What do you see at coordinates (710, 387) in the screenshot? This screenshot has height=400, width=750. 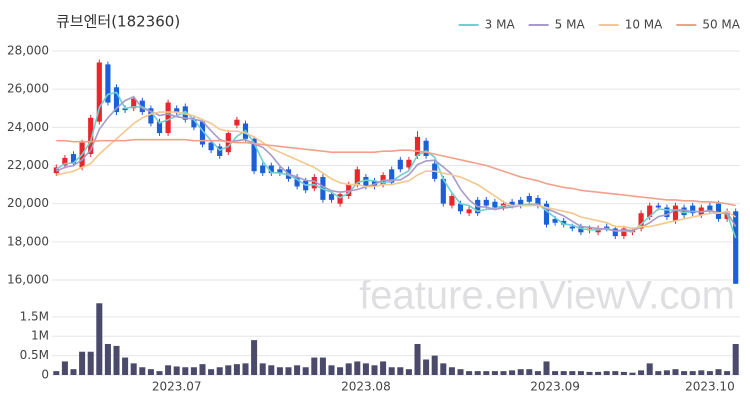 I see `x-tick-label: 2023.10` at bounding box center [710, 387].